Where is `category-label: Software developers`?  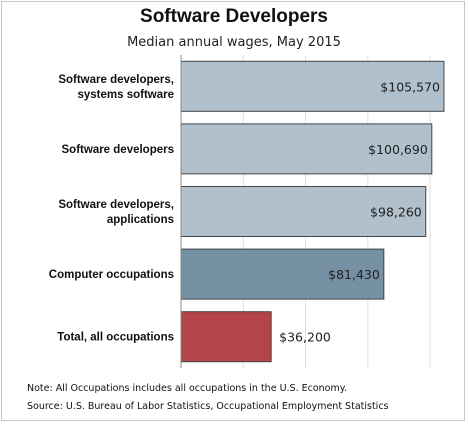 category-label: Software developers is located at coordinates (118, 150).